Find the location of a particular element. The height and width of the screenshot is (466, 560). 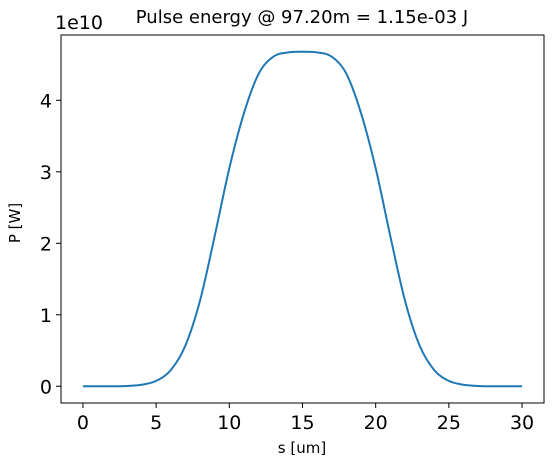

y-axis-label: P [W] is located at coordinates (15, 223).